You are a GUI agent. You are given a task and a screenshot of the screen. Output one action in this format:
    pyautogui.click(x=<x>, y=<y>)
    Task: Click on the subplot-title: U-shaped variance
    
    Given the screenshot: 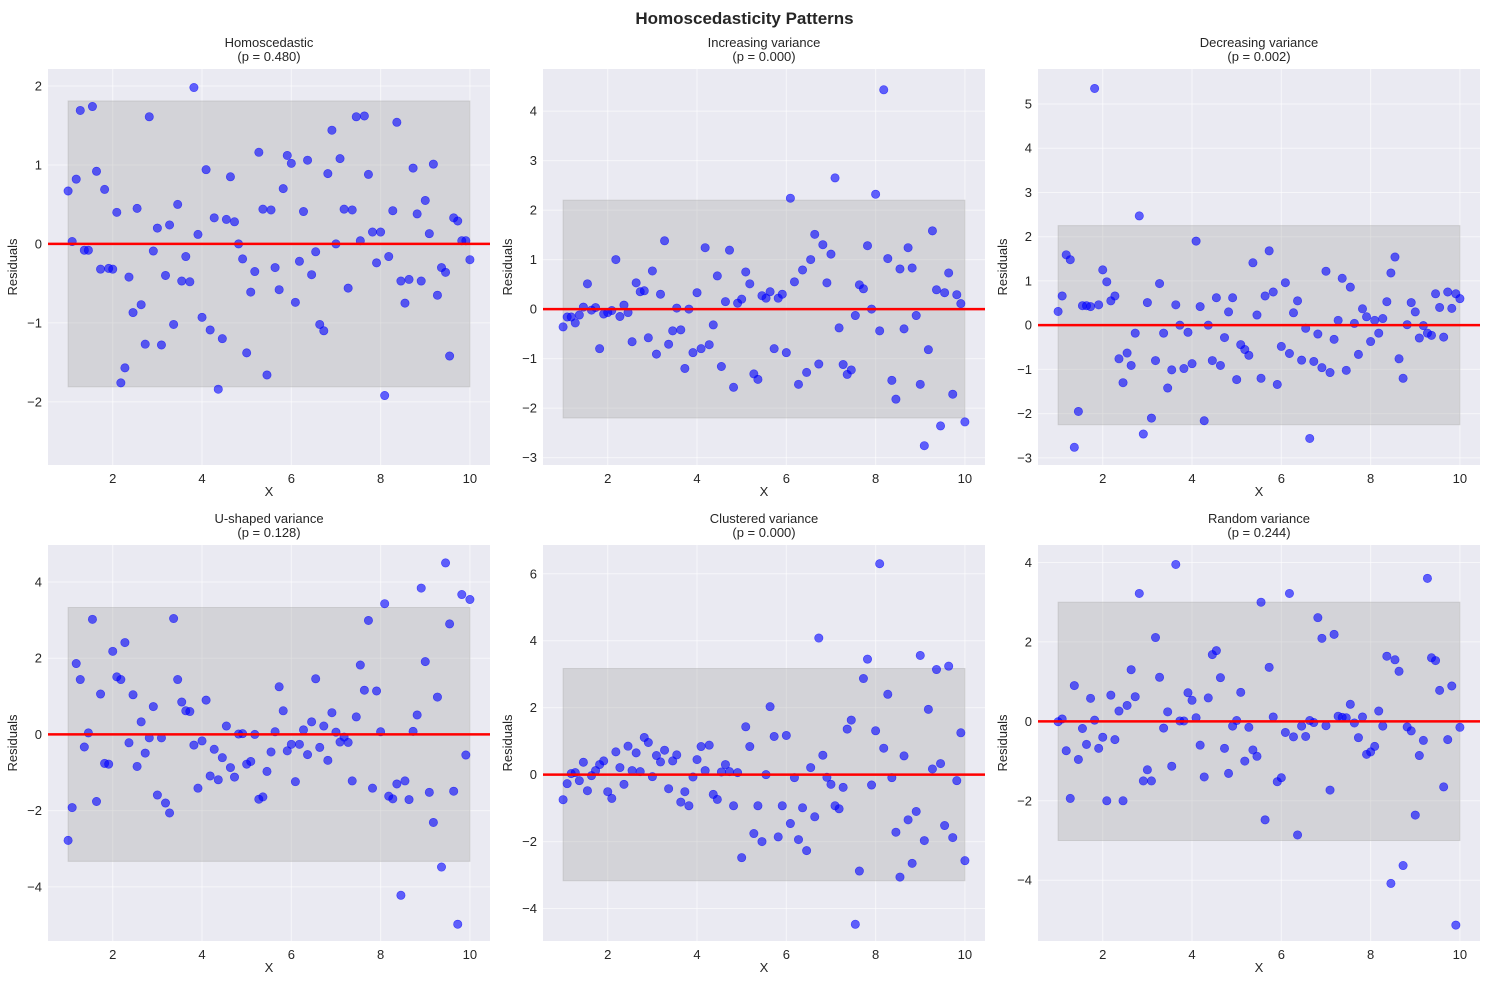 What is the action you would take?
    pyautogui.click(x=268, y=518)
    